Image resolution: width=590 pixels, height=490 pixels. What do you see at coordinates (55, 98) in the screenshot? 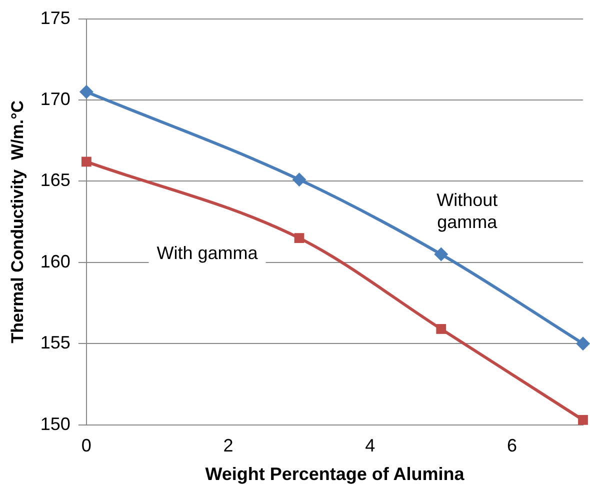
I see `y-tick-label: 170` at bounding box center [55, 98].